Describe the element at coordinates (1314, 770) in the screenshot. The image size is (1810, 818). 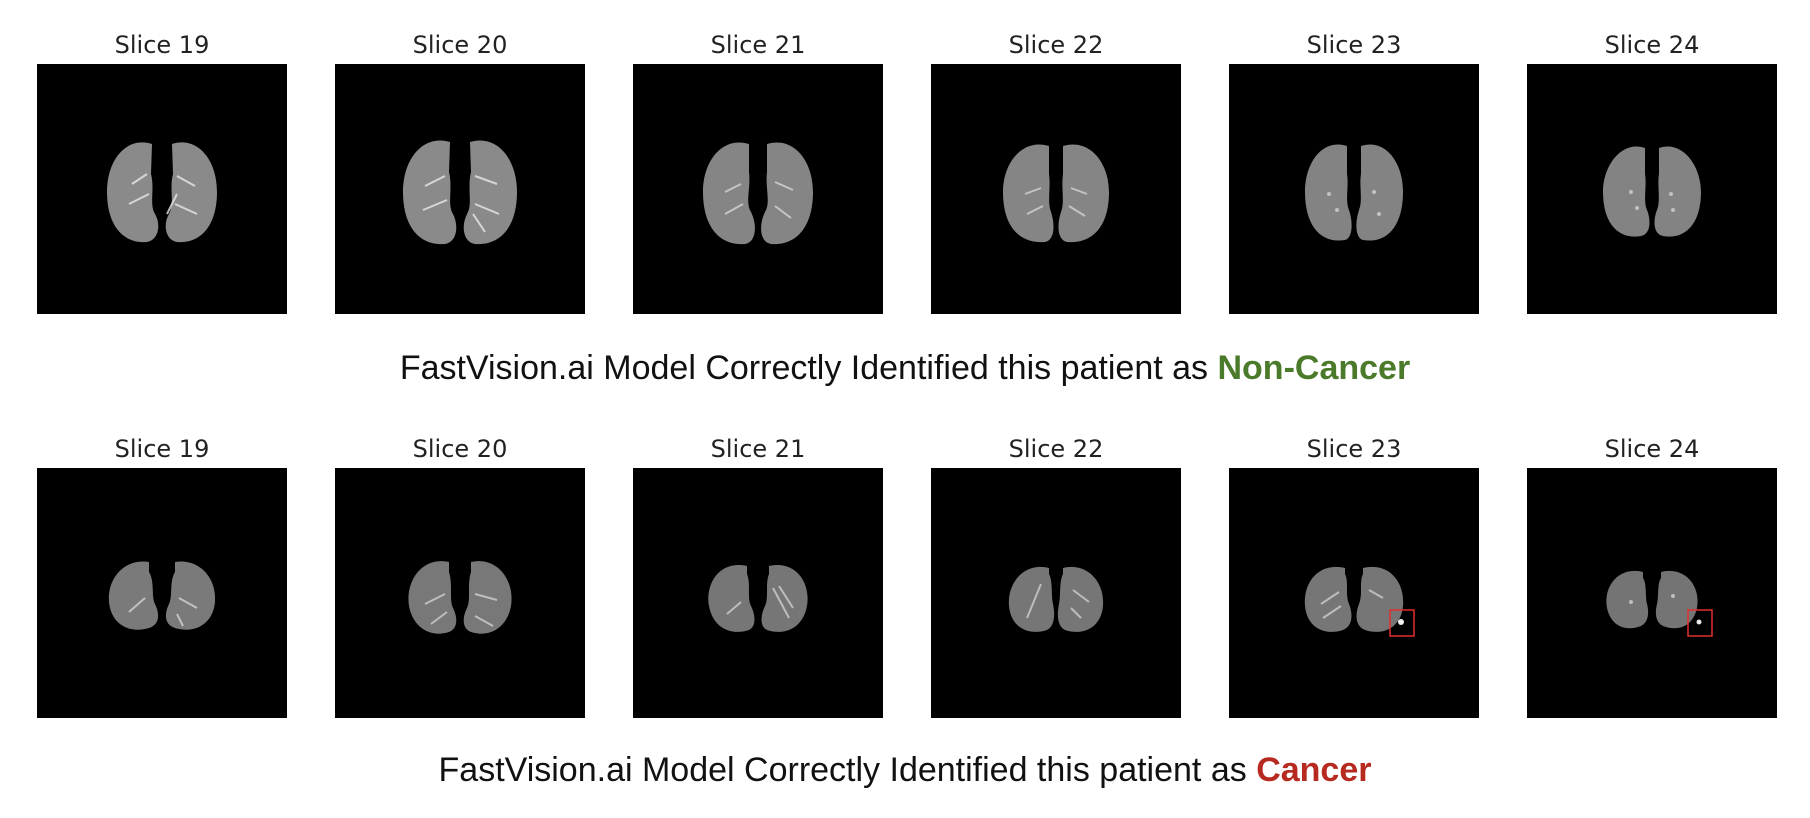
I see `verdict-label: Cancer` at that location.